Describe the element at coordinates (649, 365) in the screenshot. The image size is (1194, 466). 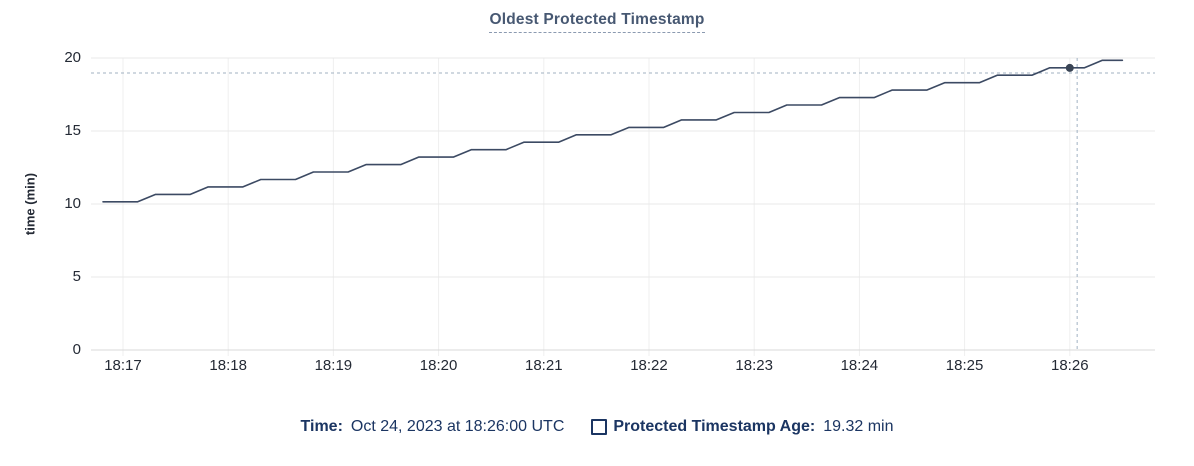
I see `x-tick-label: 18:22` at that location.